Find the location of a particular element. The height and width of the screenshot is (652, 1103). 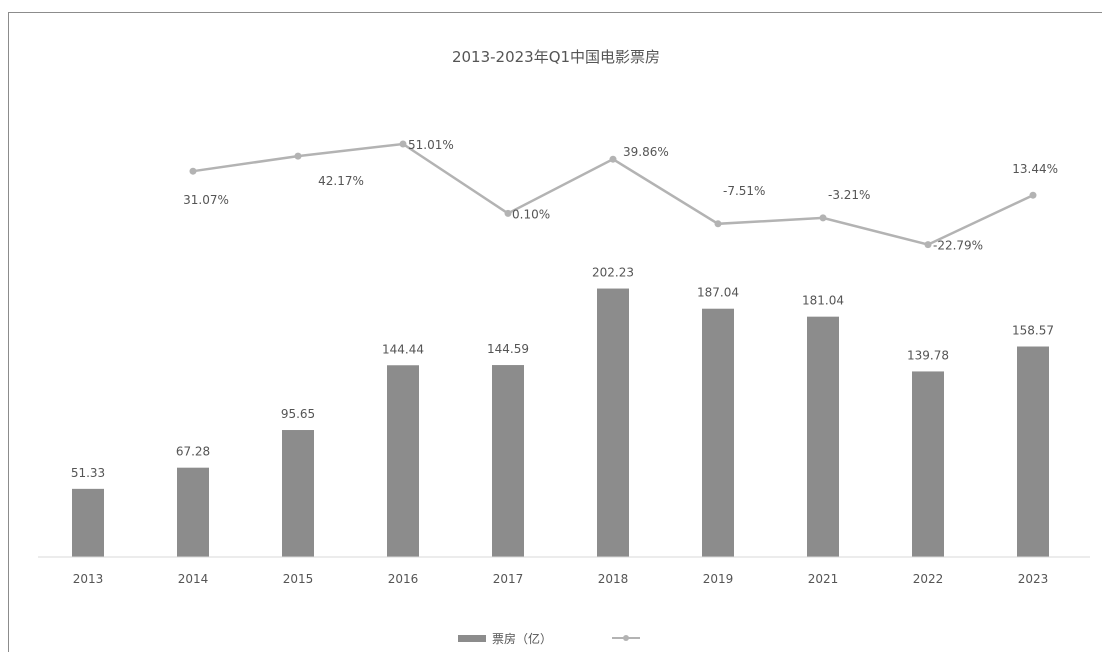

growth-label-2022: -22.79% is located at coordinates (958, 246).